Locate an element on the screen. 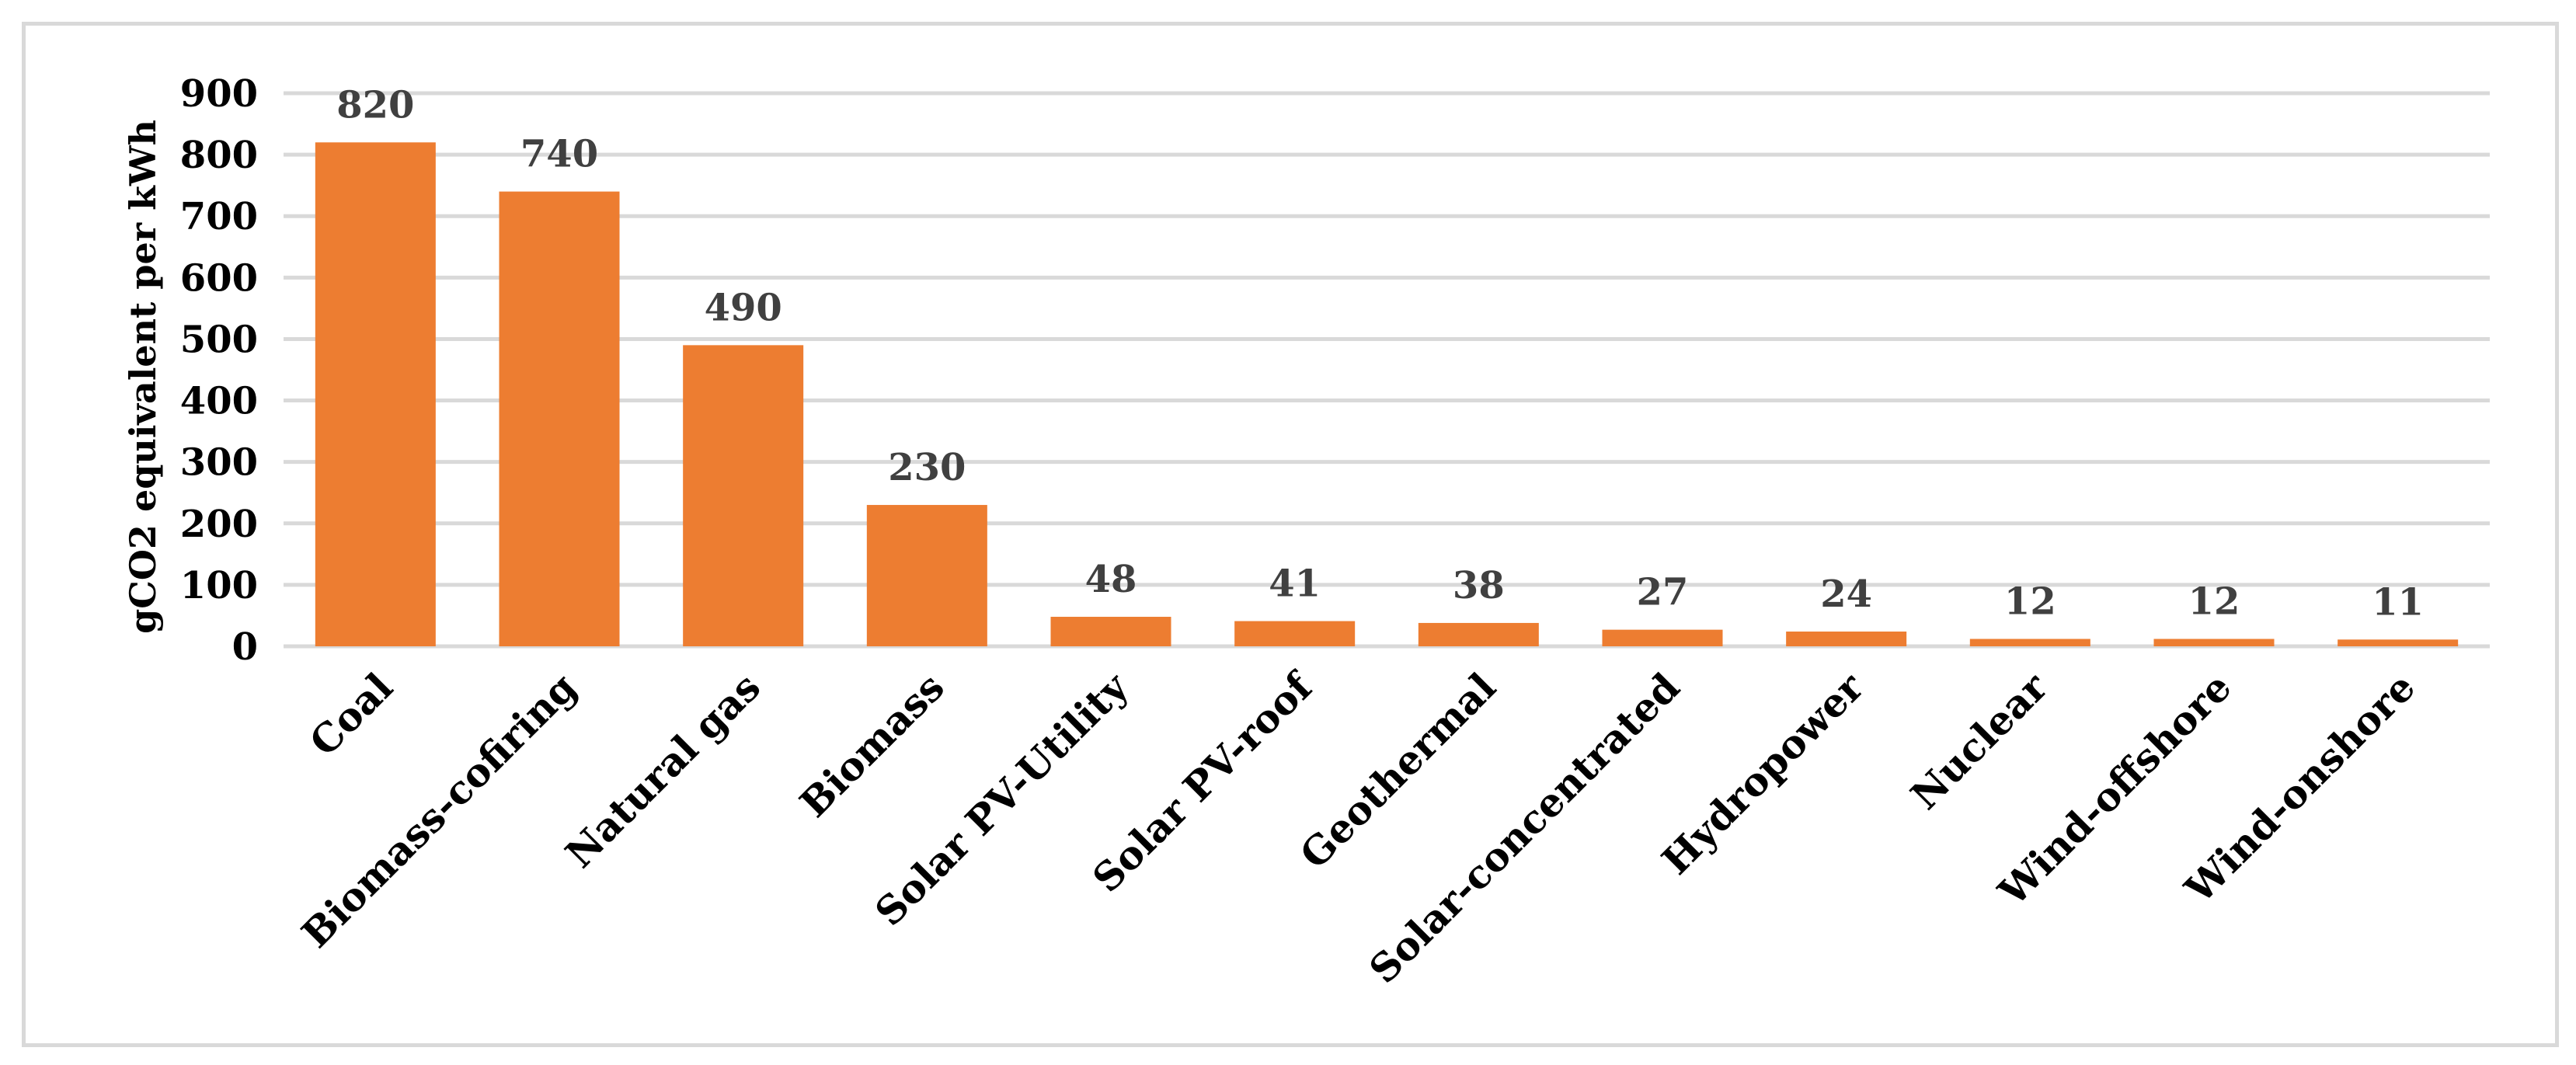 Image resolution: width=2576 pixels, height=1065 pixels. bar-geothermal is located at coordinates (1478, 634).